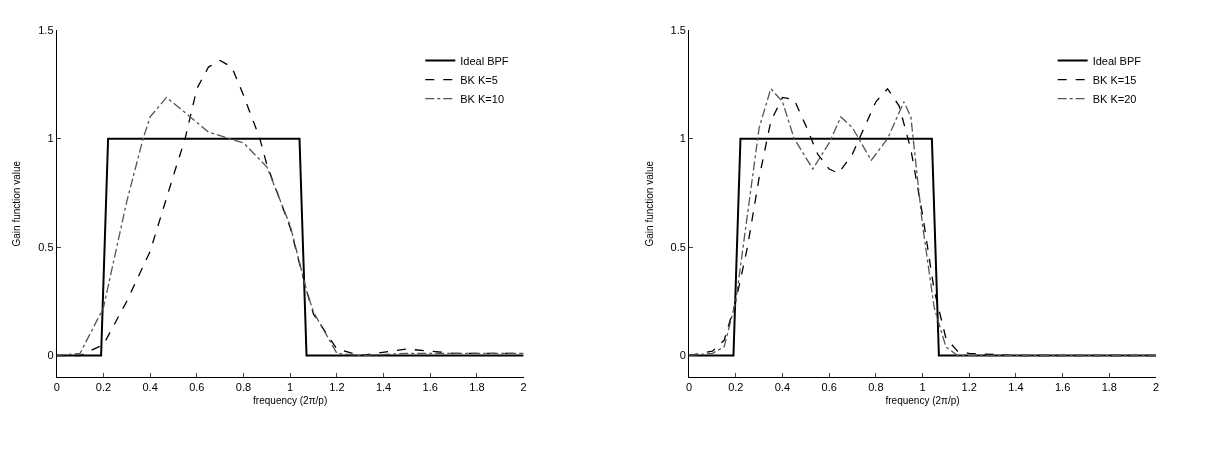 This screenshot has width=1208, height=456. What do you see at coordinates (479, 79) in the screenshot?
I see `legend-label: BK K=5` at bounding box center [479, 79].